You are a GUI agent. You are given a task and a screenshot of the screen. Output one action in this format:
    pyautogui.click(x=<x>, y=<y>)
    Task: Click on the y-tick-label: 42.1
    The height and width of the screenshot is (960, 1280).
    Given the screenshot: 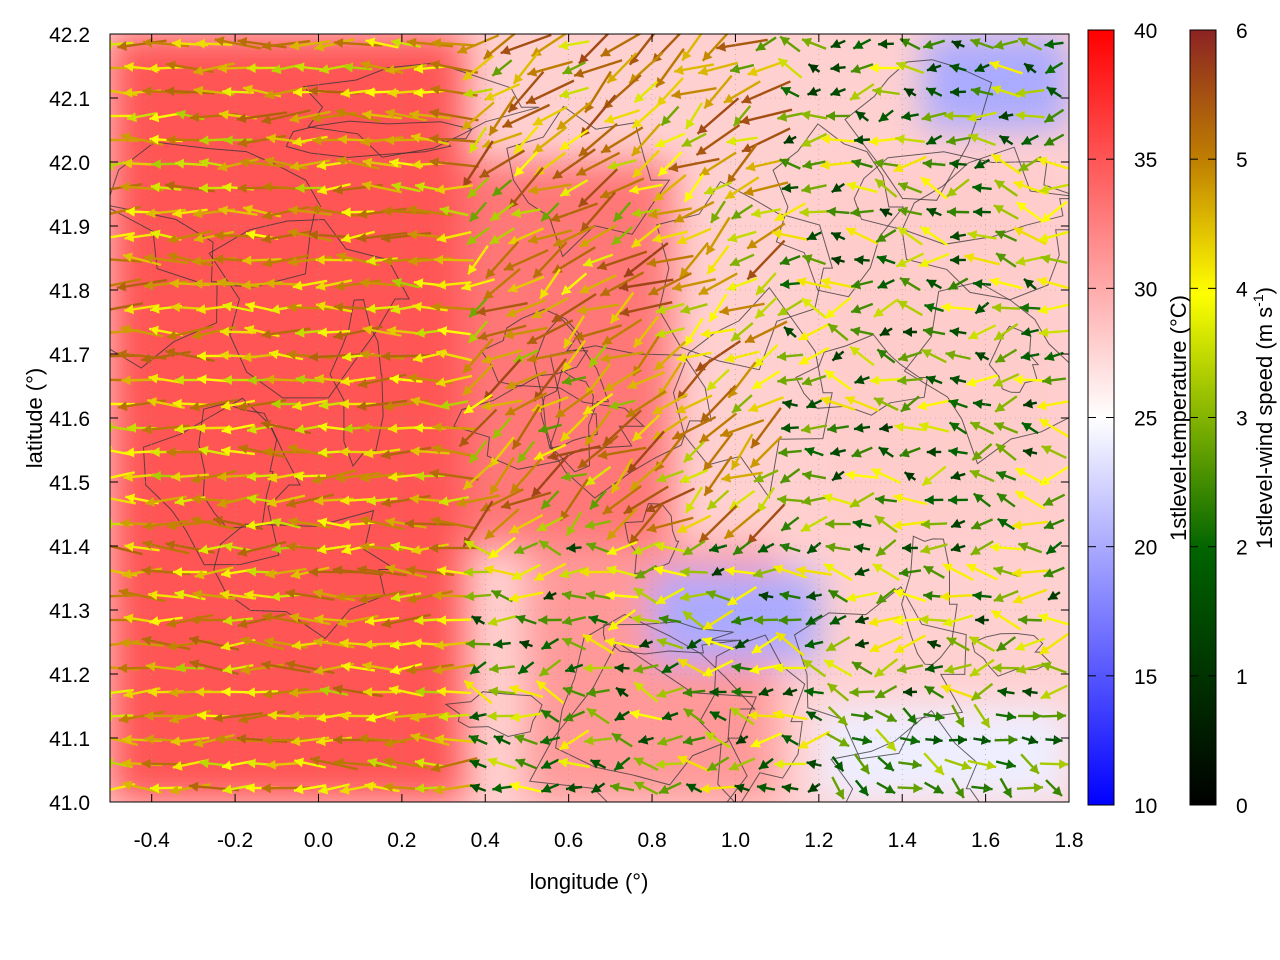 What is the action you would take?
    pyautogui.click(x=69, y=99)
    